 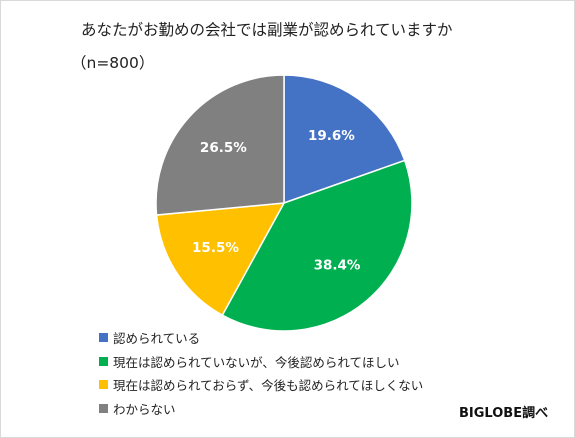 What do you see at coordinates (504, 413) in the screenshot?
I see `source-credit: BIGLOBE調べ` at bounding box center [504, 413].